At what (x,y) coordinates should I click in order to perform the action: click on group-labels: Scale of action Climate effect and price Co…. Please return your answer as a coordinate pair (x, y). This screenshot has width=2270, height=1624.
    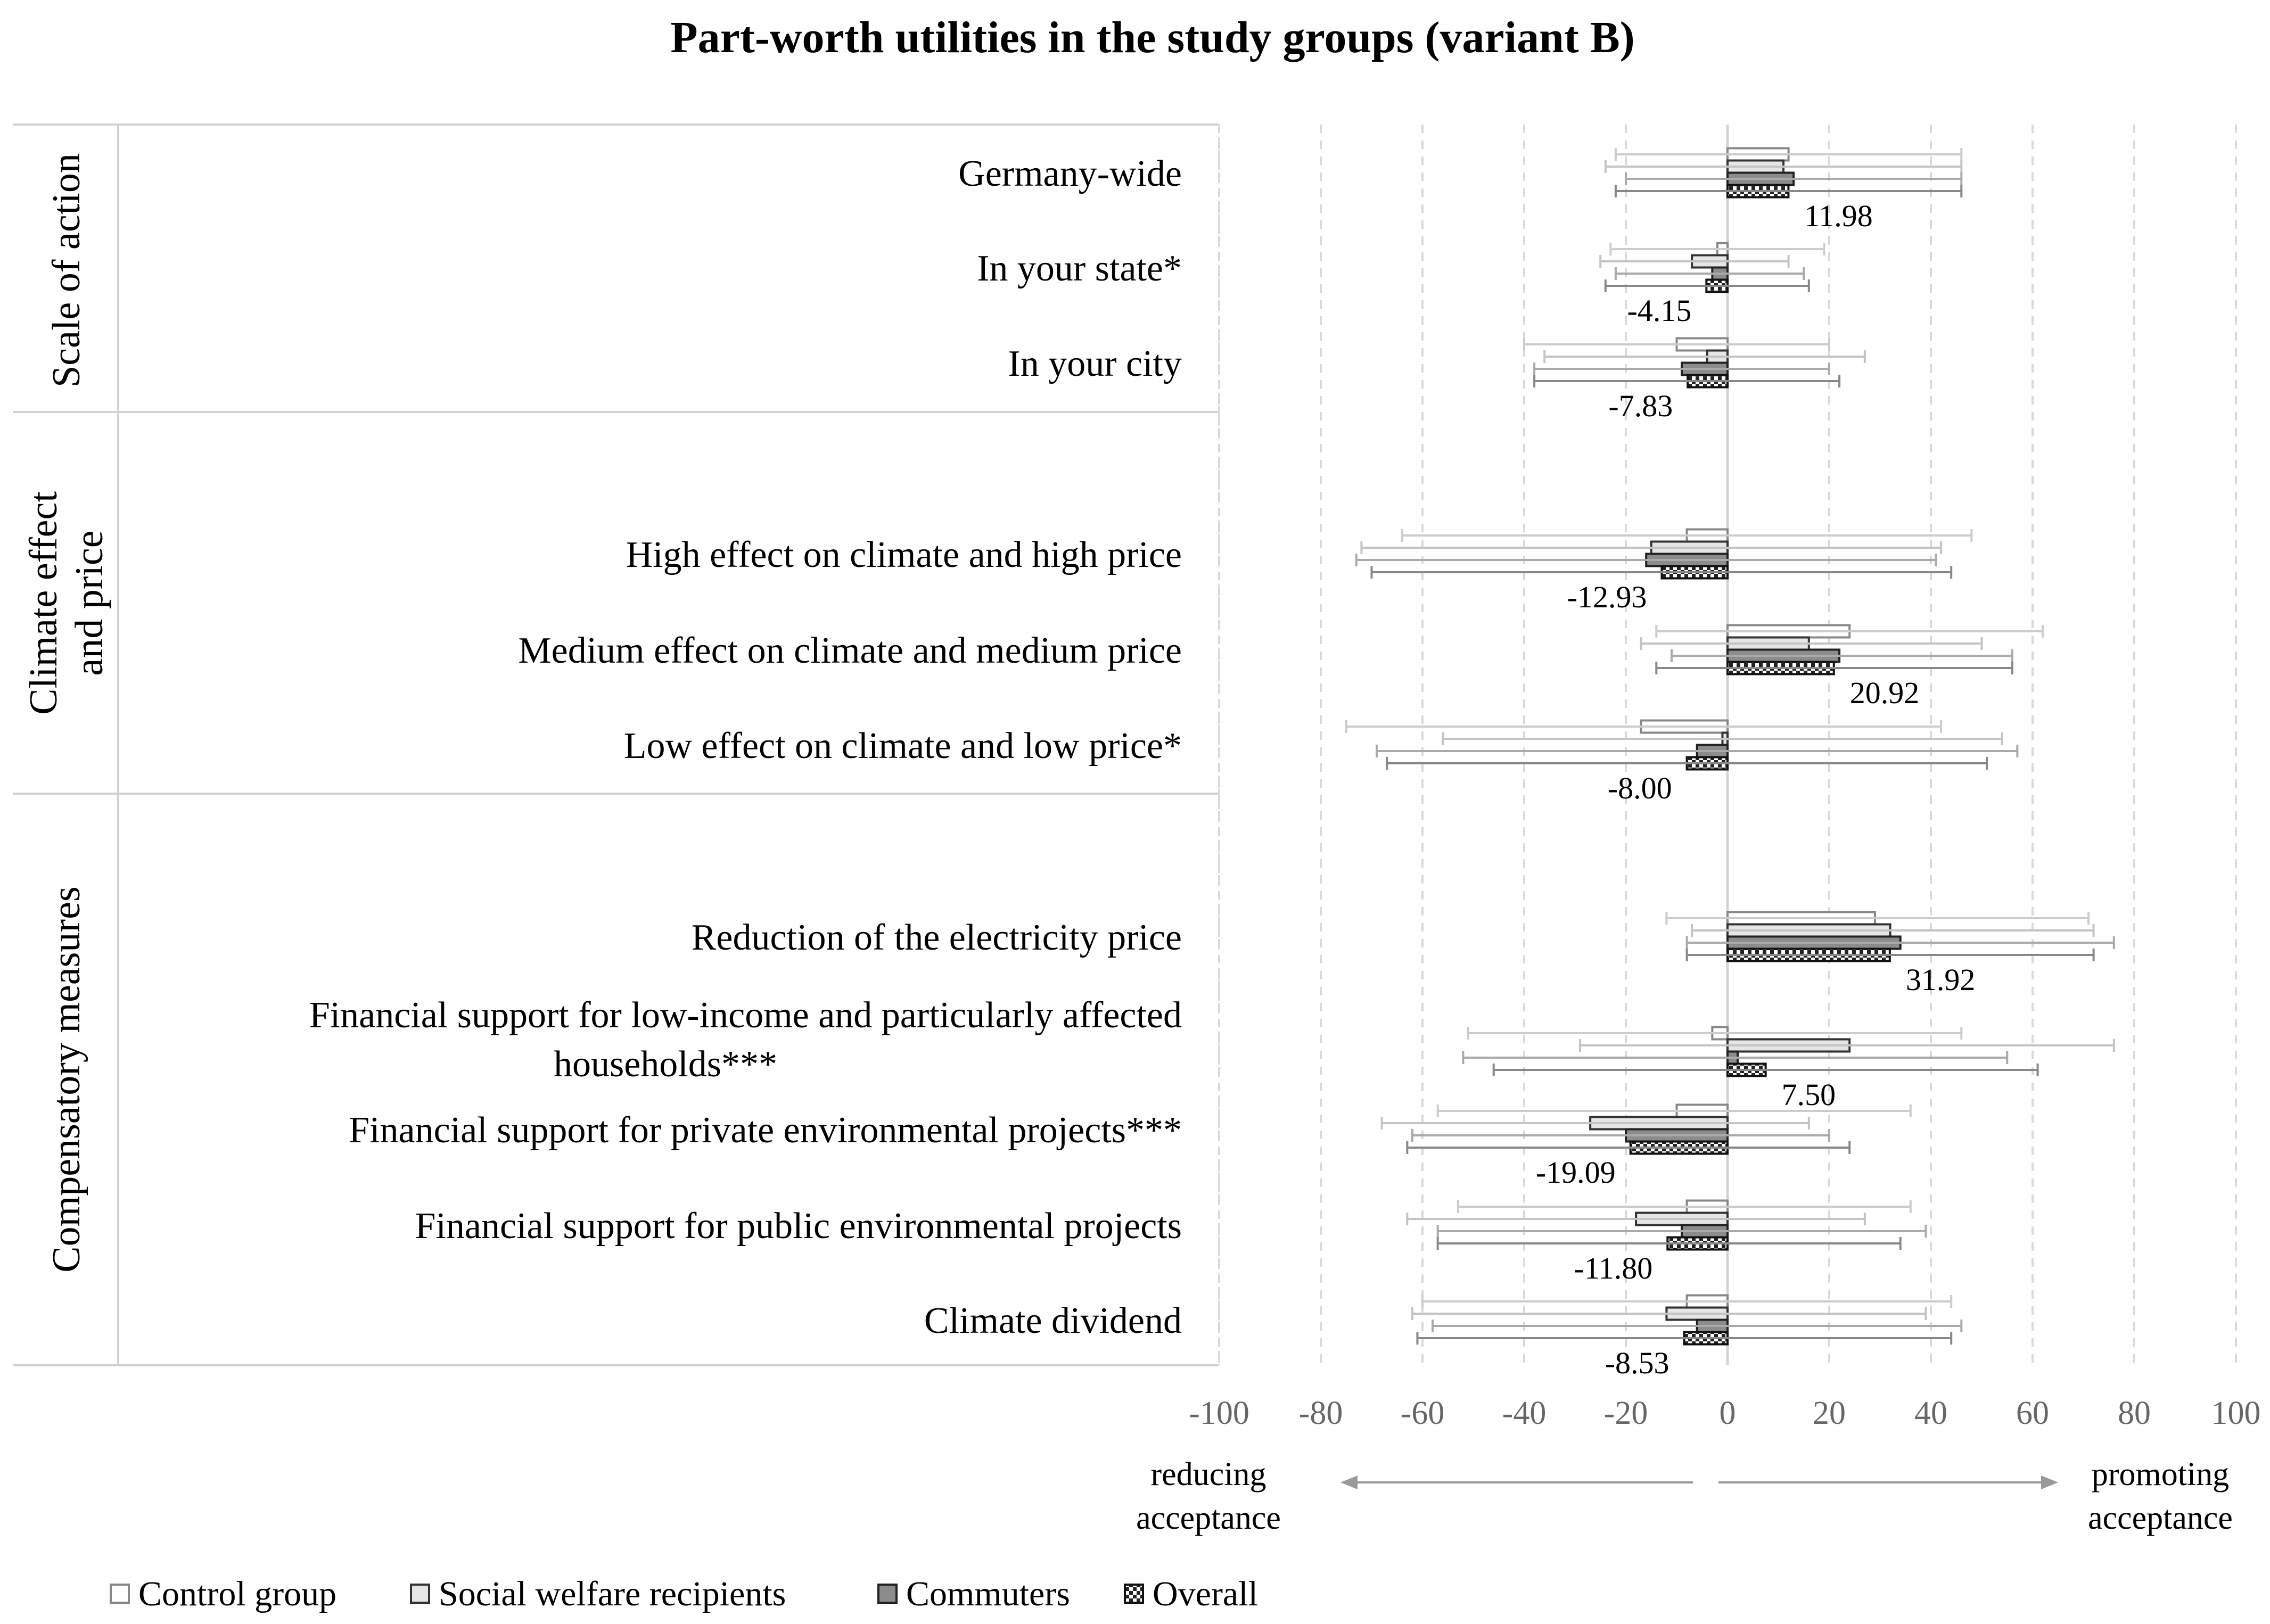
    Looking at the image, I should click on (66, 713).